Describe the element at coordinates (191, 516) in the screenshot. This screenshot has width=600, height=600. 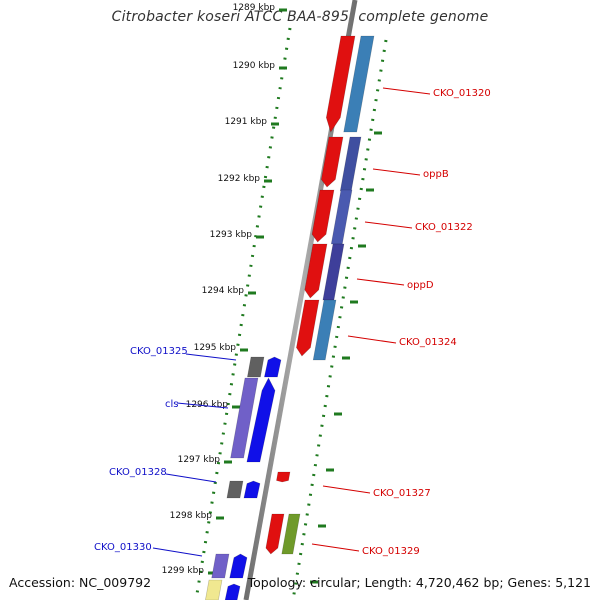
I see `ruler-tick-label: 1298 kbp` at that location.